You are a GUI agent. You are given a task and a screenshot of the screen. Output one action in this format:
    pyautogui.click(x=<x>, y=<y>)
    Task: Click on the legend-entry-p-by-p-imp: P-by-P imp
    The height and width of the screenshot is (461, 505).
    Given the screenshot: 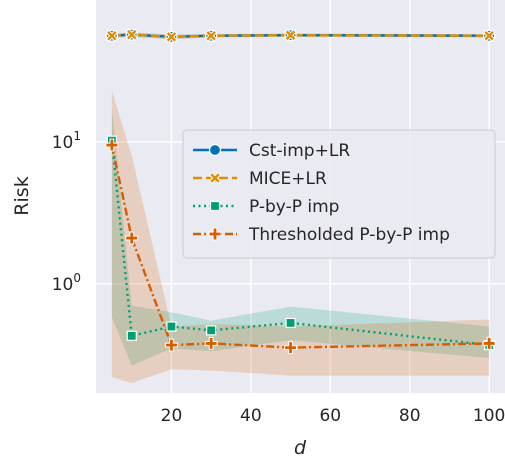 What is the action you would take?
    pyautogui.click(x=266, y=207)
    